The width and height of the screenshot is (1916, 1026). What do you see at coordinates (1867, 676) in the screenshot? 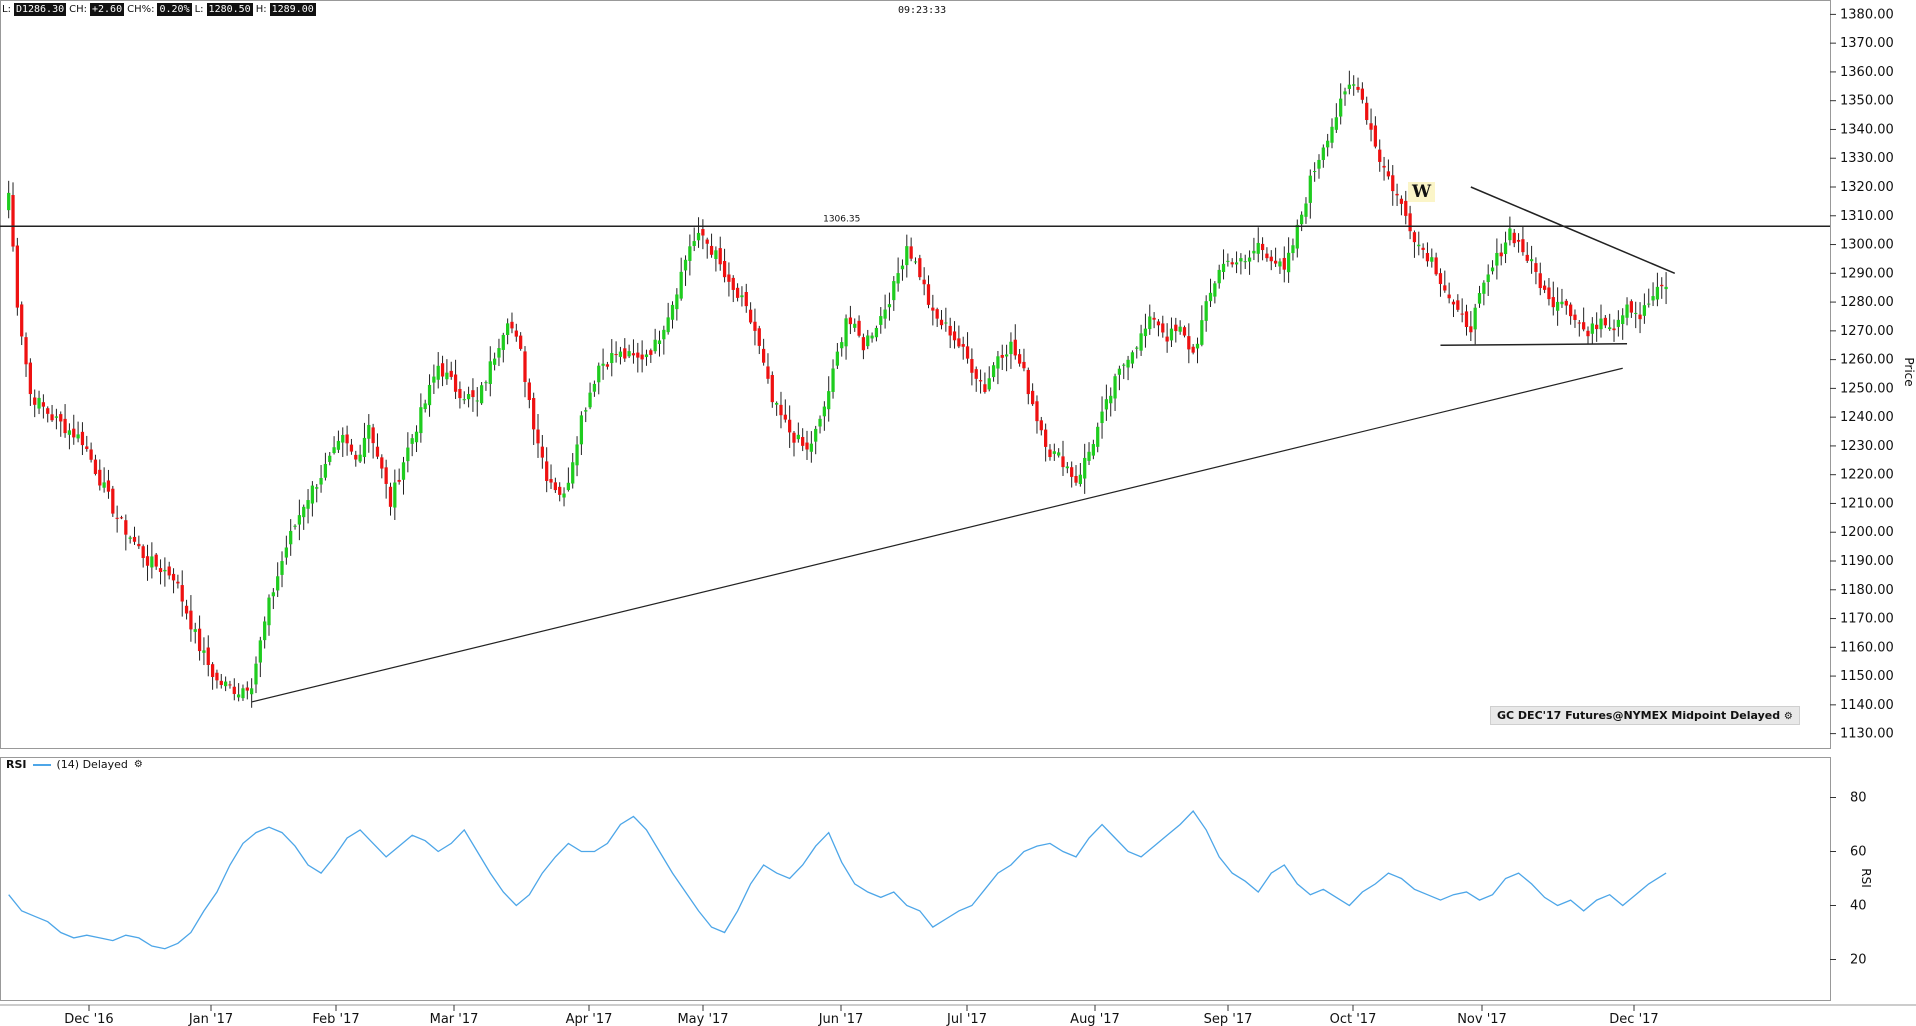
I see `price-tick-label: 1150.00` at bounding box center [1867, 676].